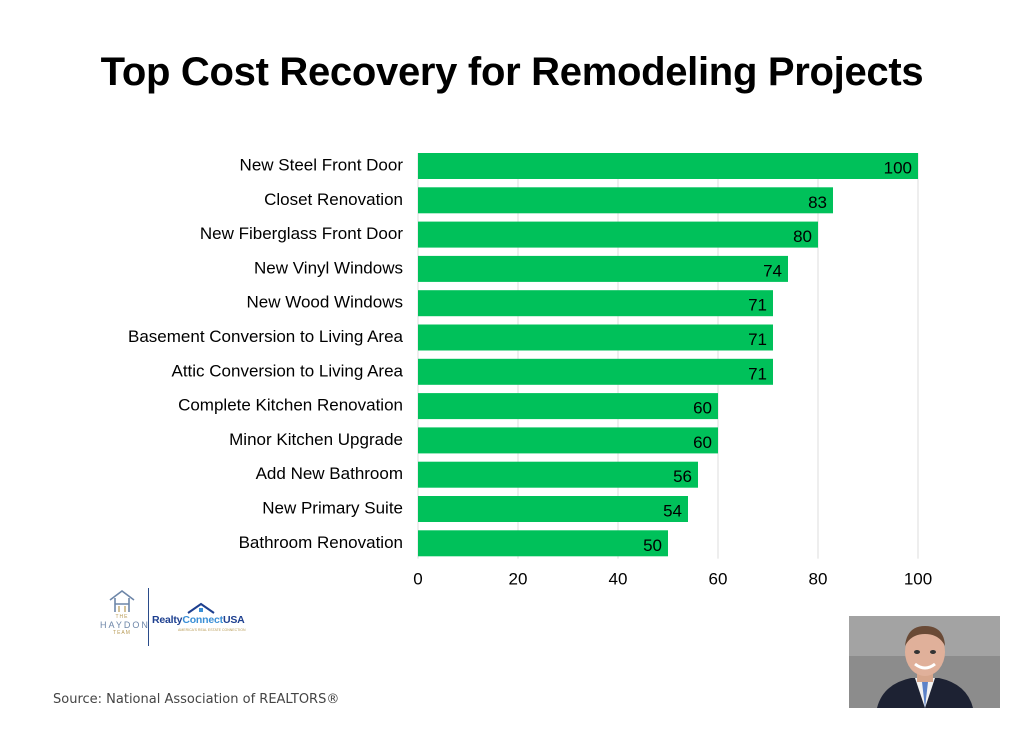 The height and width of the screenshot is (736, 1024). I want to click on category-label: New Steel Front Door, so click(322, 165).